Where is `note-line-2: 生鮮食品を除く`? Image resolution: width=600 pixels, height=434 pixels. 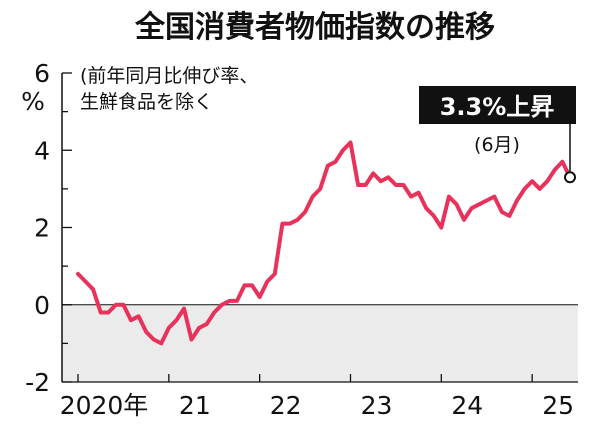 note-line-2: 生鮮食品を除く is located at coordinates (146, 102).